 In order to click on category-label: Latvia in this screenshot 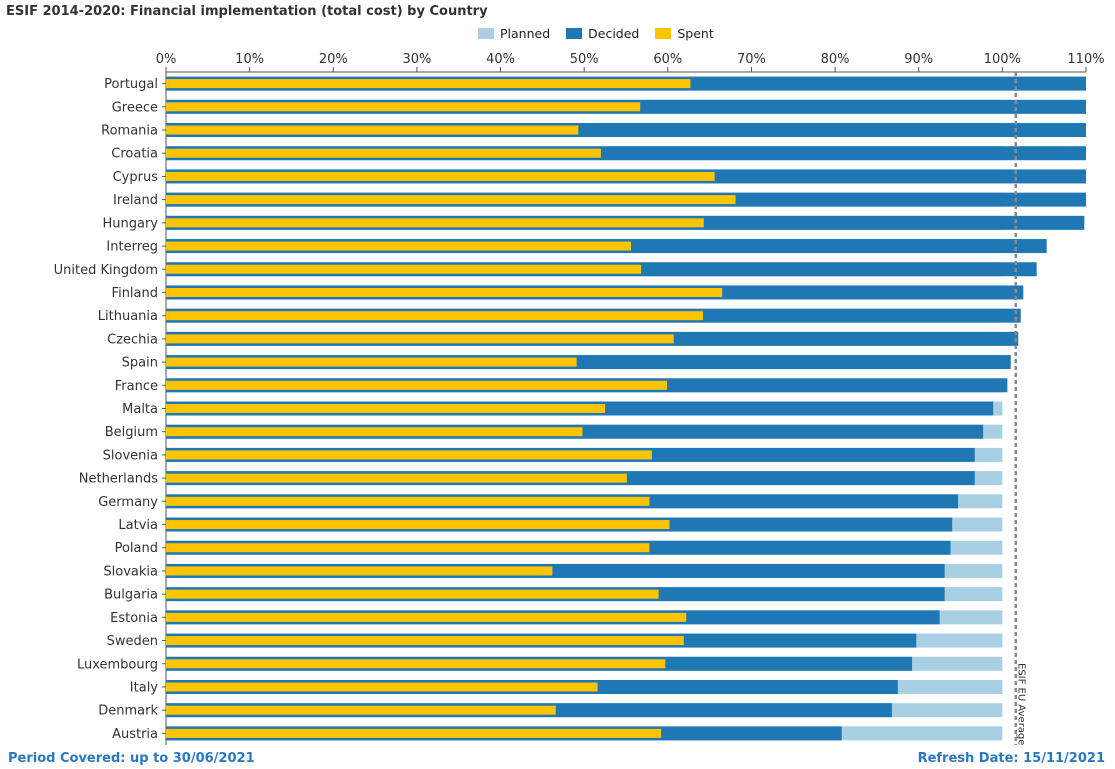, I will do `click(138, 525)`.